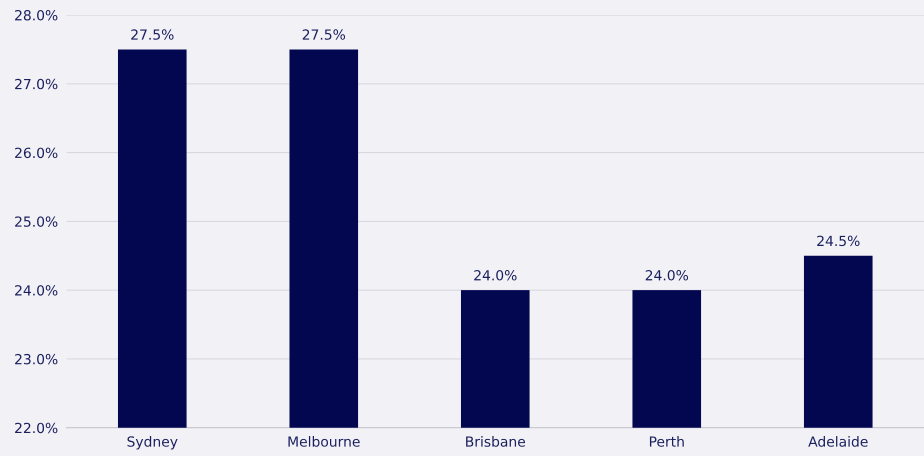 The width and height of the screenshot is (924, 456). I want to click on x-tick-label: Melbourne, so click(324, 441).